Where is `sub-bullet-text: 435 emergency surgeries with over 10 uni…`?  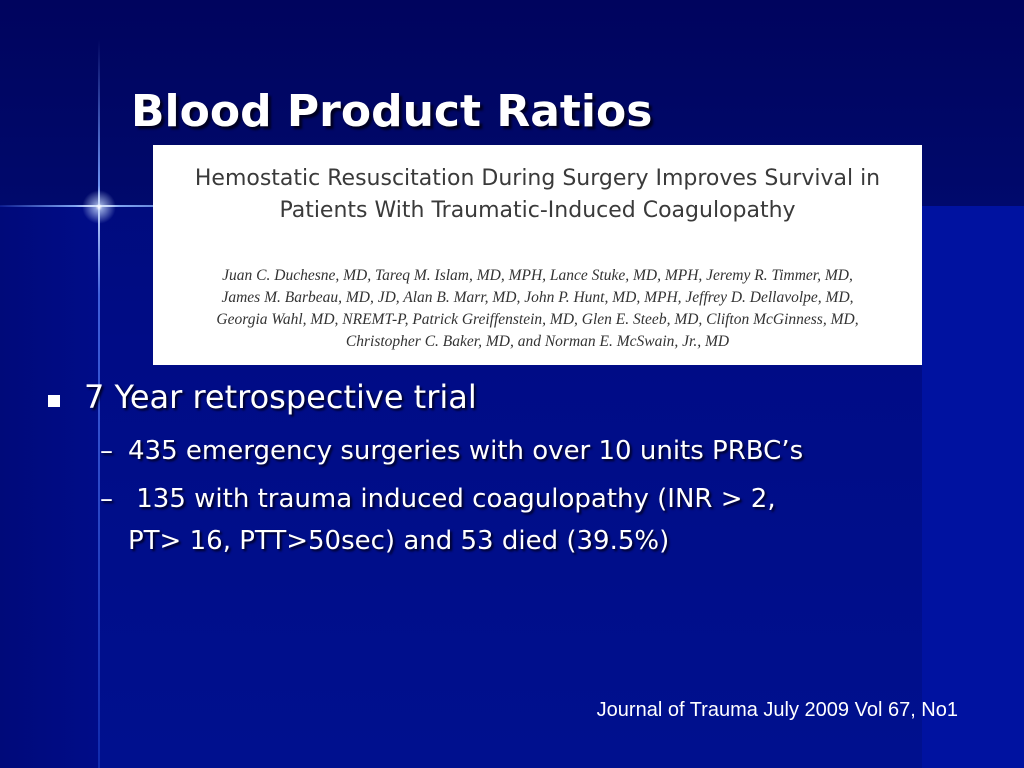 sub-bullet-text: 435 emergency surgeries with over 10 uni… is located at coordinates (466, 451).